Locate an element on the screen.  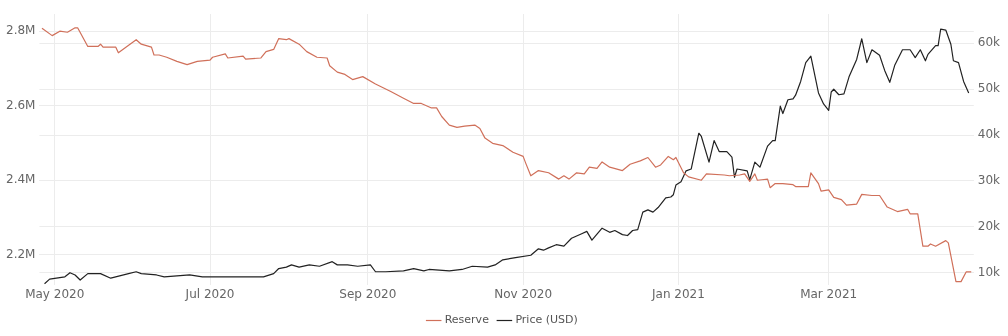
x-tick-label: Mar 2021 is located at coordinates (829, 293).